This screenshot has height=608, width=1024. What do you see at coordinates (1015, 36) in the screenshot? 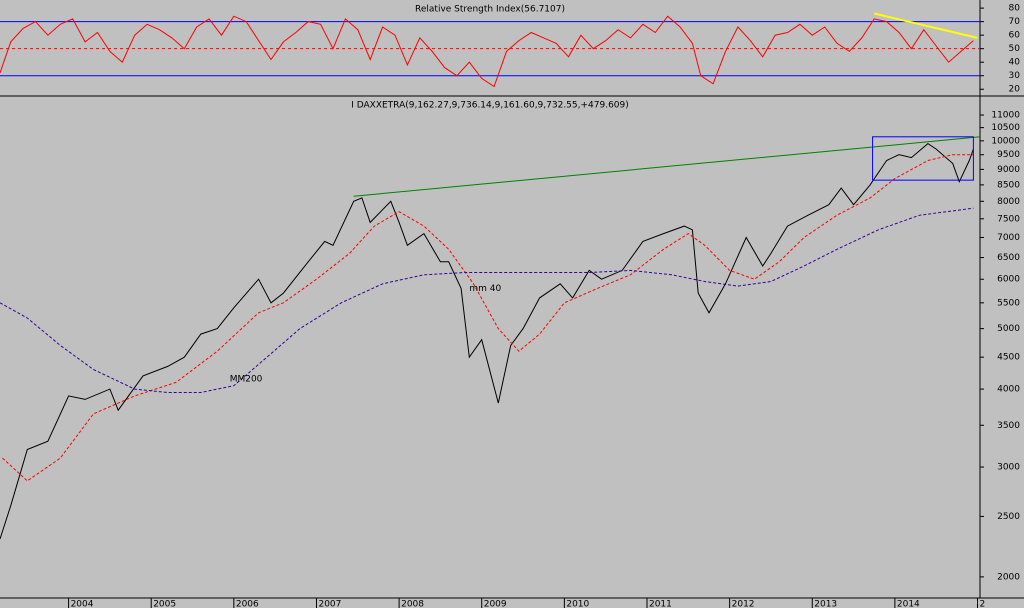
I see `y-tick-label: 60` at bounding box center [1015, 36].